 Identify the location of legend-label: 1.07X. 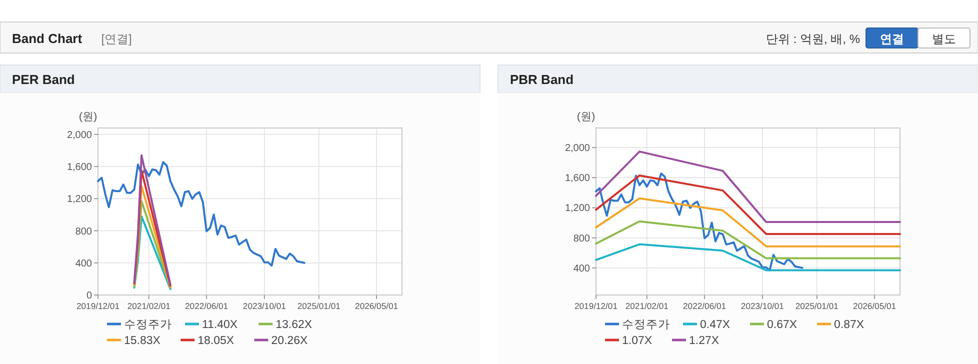
(637, 341).